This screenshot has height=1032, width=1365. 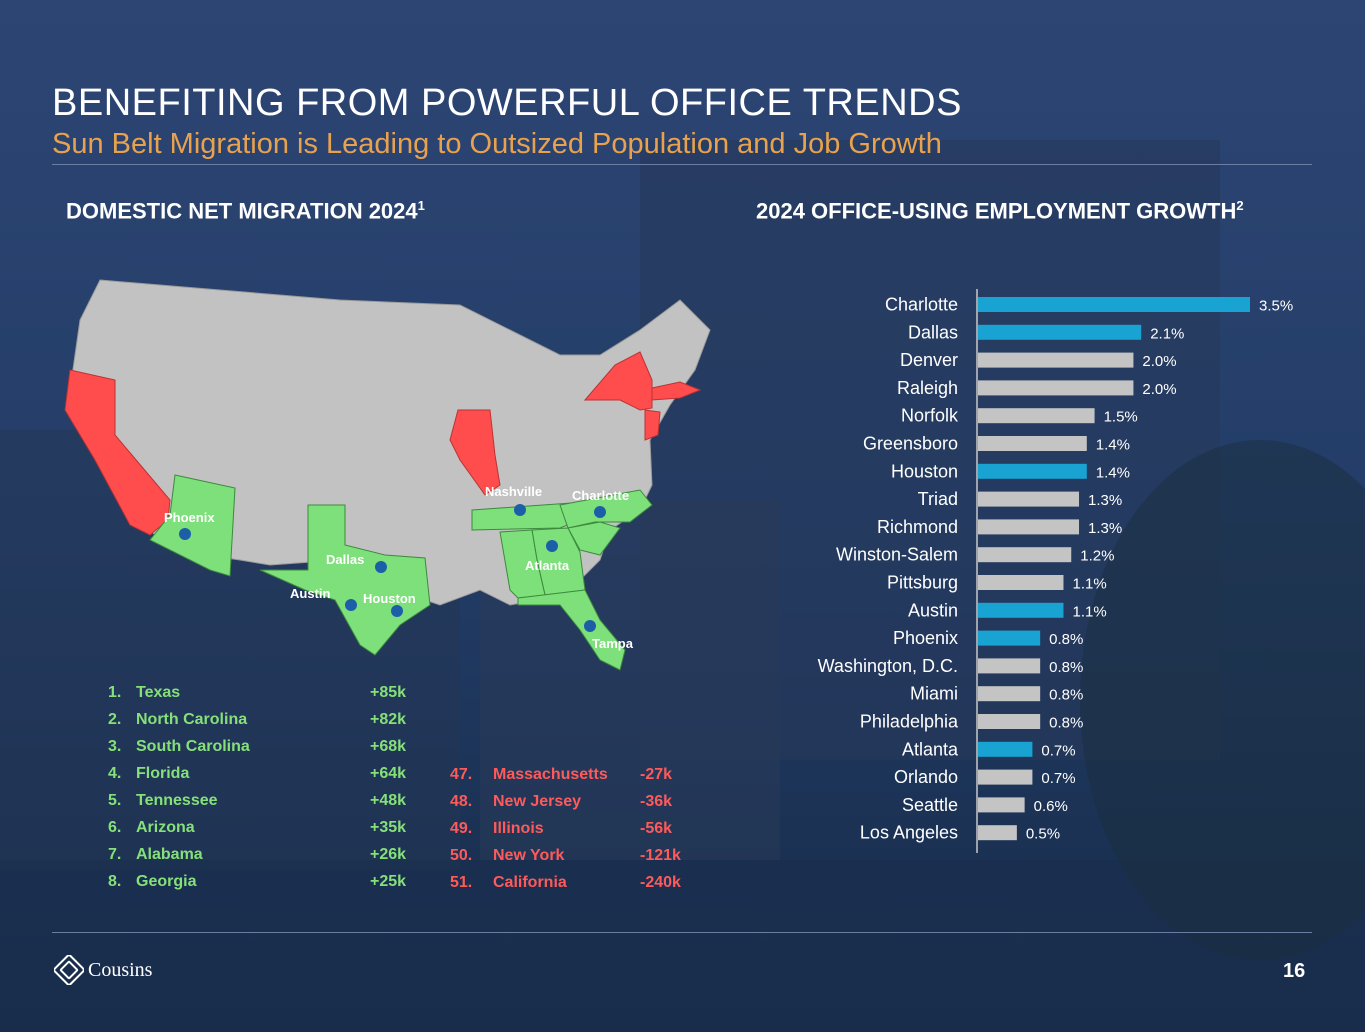 I want to click on employment-section-title: 2024 OFFICE-USING EMPLOYMENT GROWTH2, so click(x=1000, y=211).